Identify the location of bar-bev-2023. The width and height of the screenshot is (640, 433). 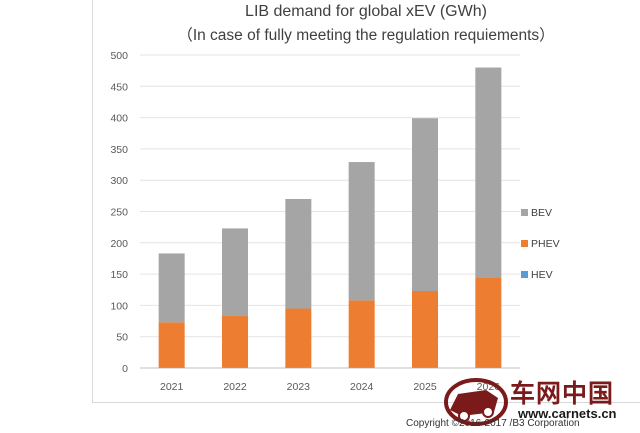
(298, 253).